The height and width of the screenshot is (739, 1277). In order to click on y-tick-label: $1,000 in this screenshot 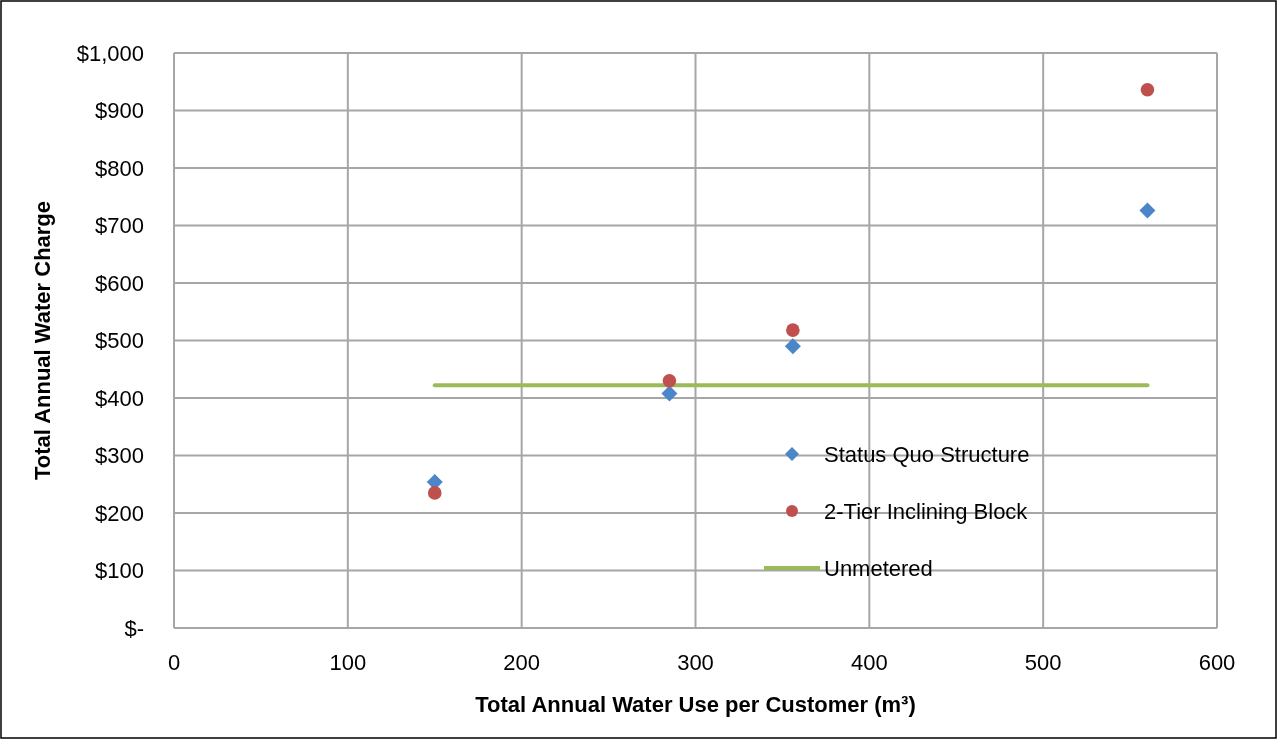, I will do `click(110, 53)`.